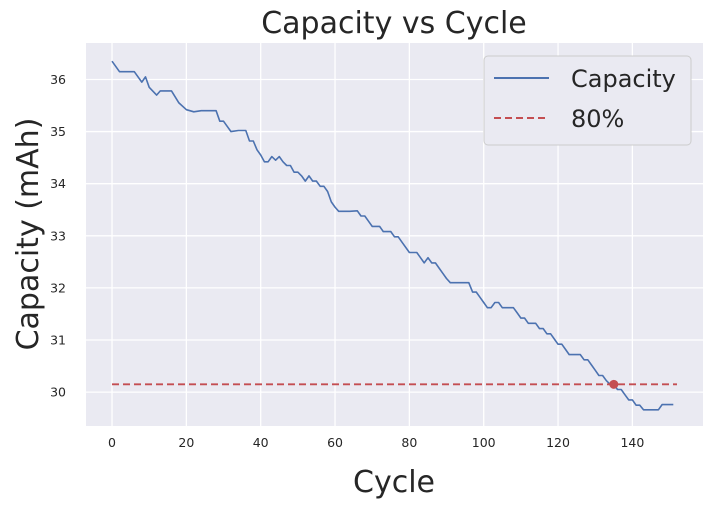 The height and width of the screenshot is (509, 714). Describe the element at coordinates (58, 392) in the screenshot. I see `y-tick-label: 30` at that location.